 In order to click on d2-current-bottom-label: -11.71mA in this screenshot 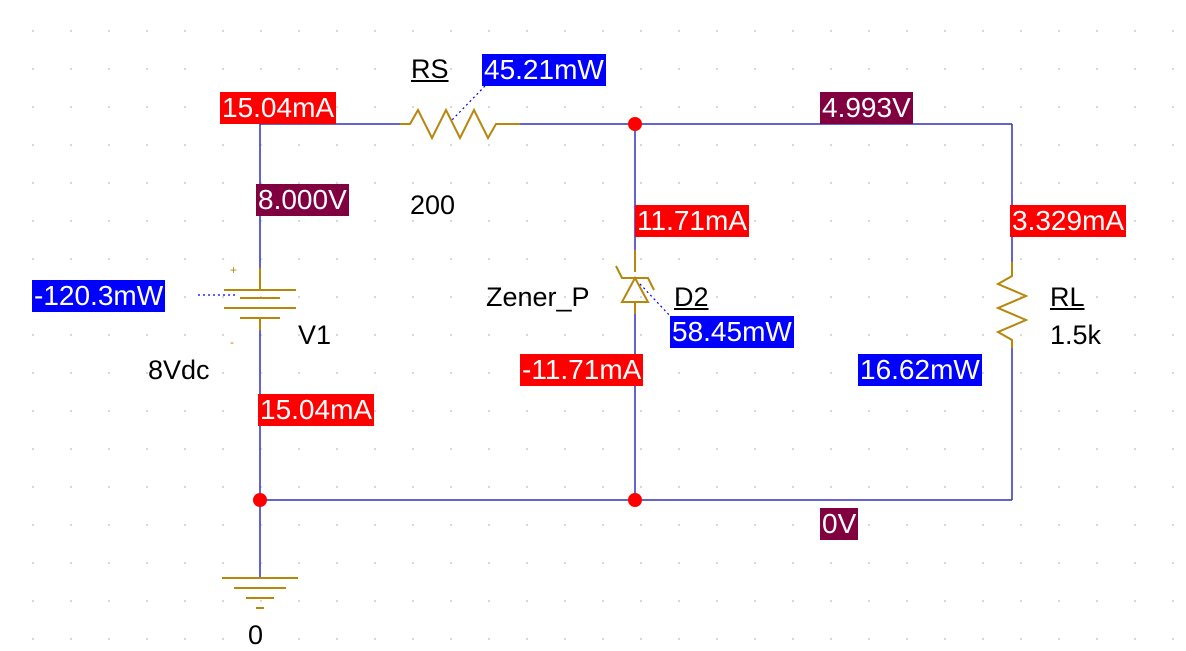, I will do `click(582, 370)`.